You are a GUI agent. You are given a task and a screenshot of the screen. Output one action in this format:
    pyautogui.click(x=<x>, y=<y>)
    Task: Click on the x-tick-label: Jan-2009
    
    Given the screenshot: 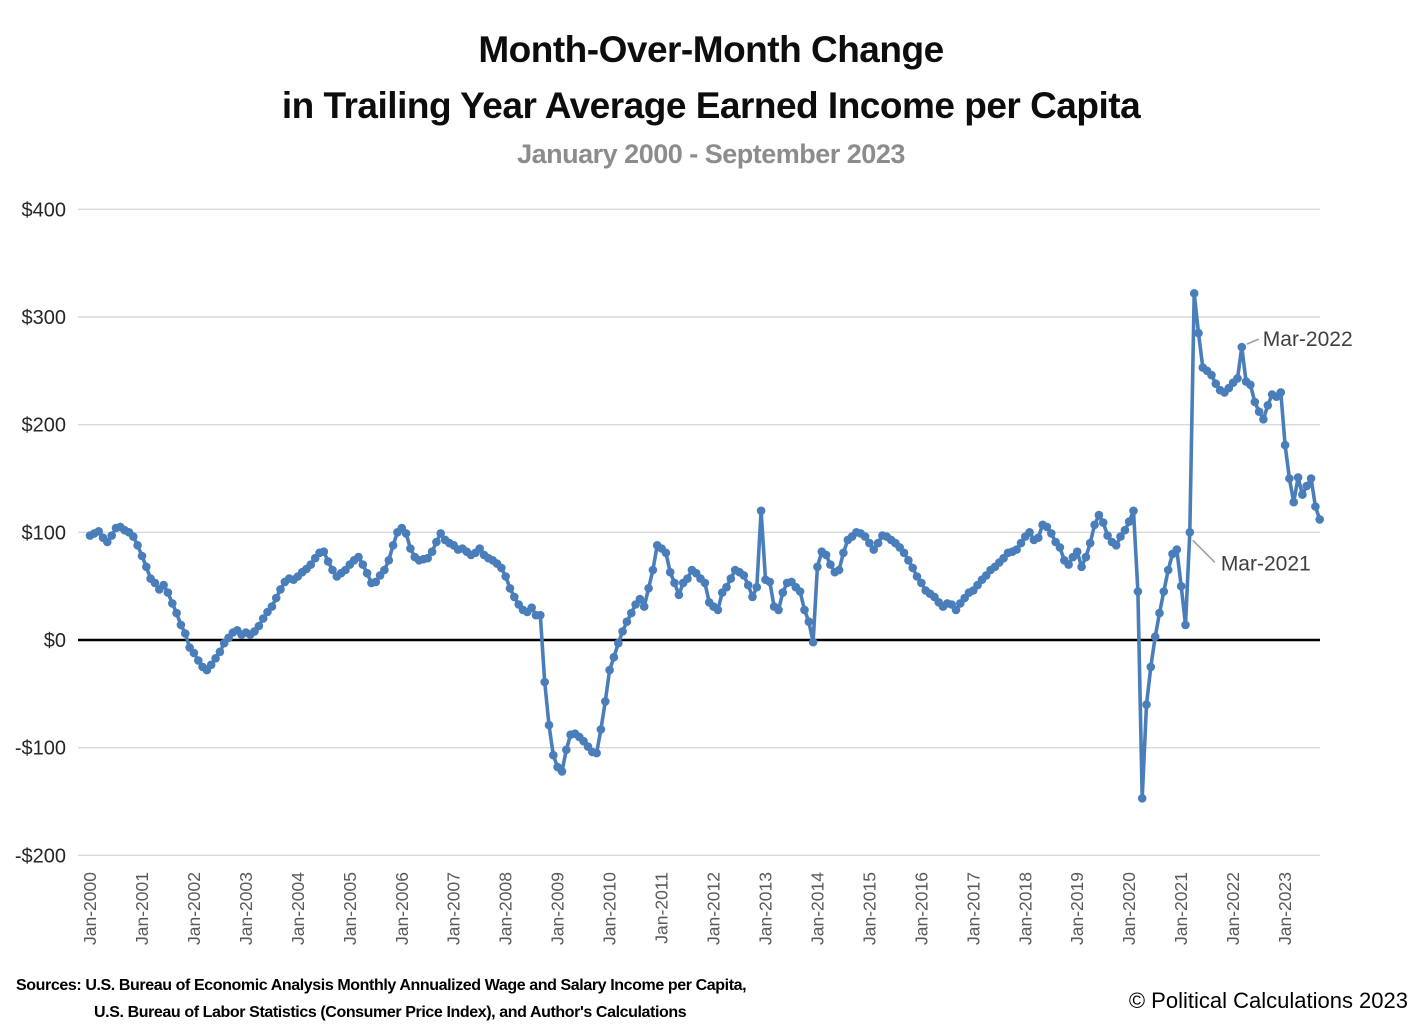 What is the action you would take?
    pyautogui.click(x=558, y=908)
    